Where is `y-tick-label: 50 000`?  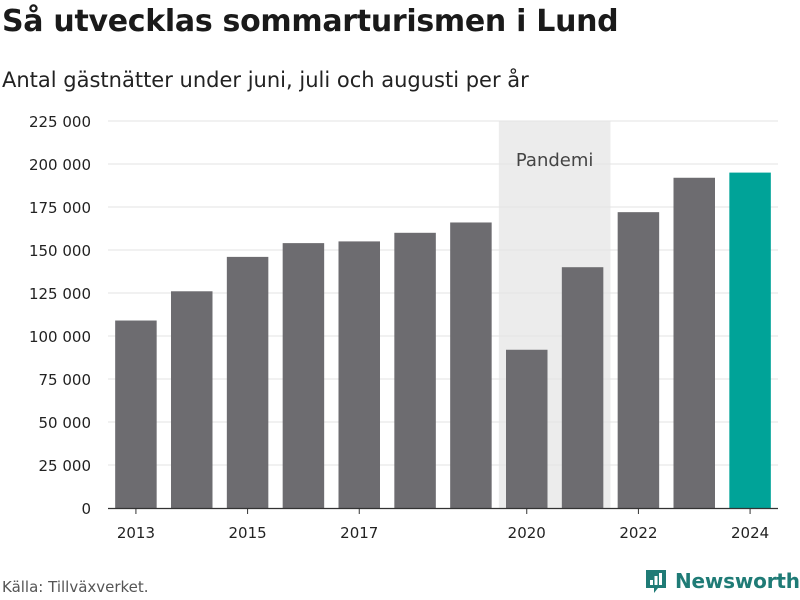 y-tick-label: 50 000 is located at coordinates (65, 423).